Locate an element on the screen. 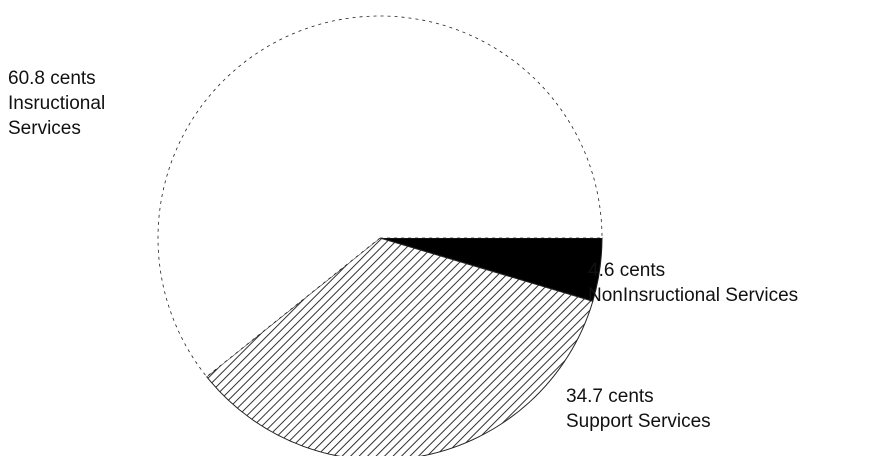  slice-value-label: 4.6 cents is located at coordinates (626, 270).